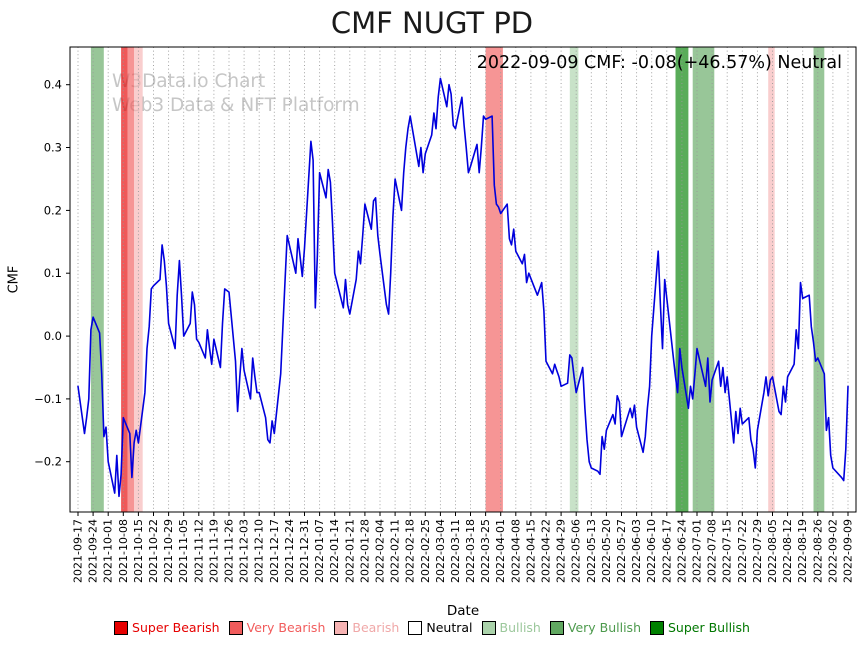  What do you see at coordinates (364, 551) in the screenshot?
I see `svg-text: 2022-01-28` at bounding box center [364, 551].